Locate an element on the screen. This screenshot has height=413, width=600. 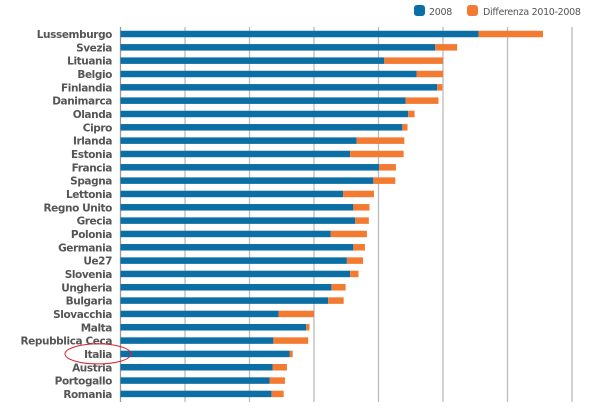
category-label: Lussemburgo is located at coordinates (74, 35).